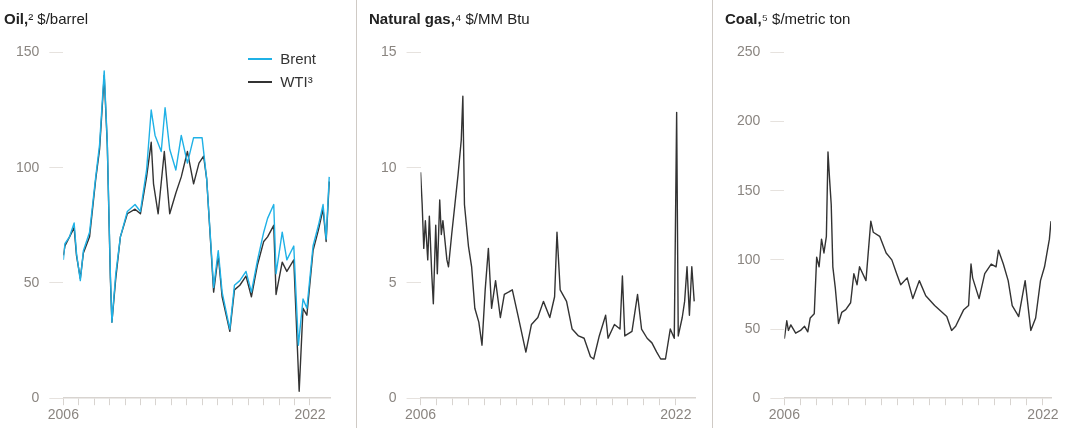 The image size is (1068, 428). What do you see at coordinates (449, 18) in the screenshot?
I see `chart-title: Natural gas,⁴ $/MM Btu` at bounding box center [449, 18].